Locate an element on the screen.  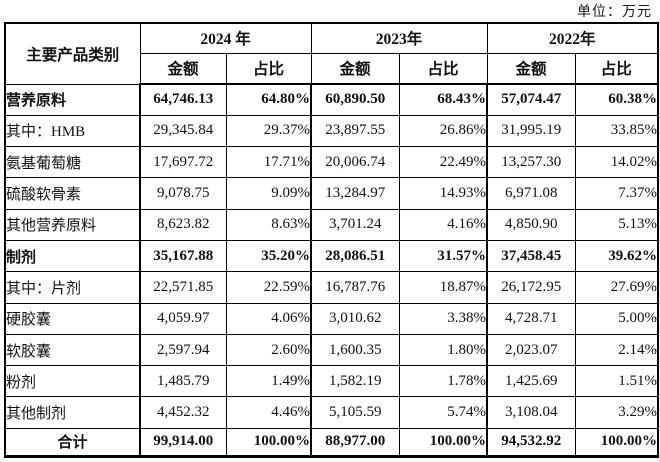
cell-ratio: 1.49% is located at coordinates (269, 381).